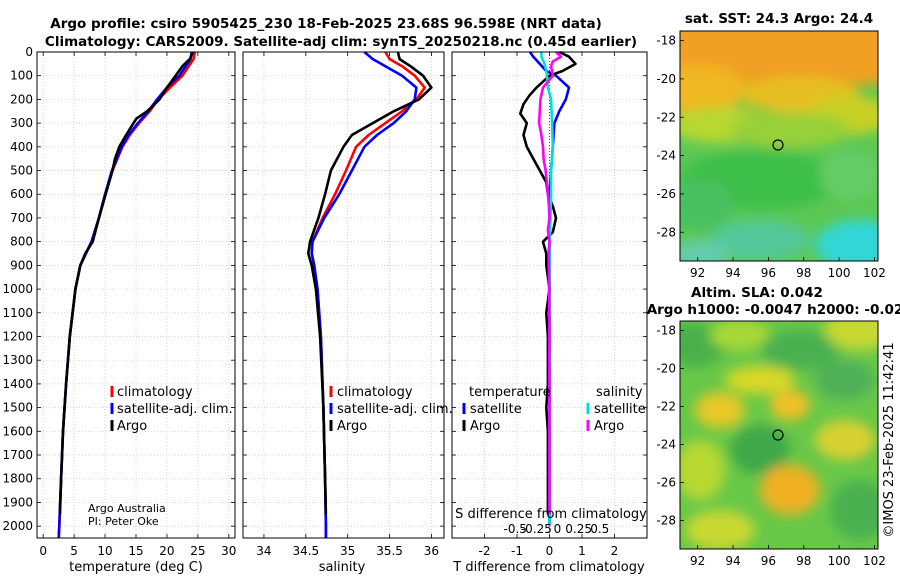 The width and height of the screenshot is (900, 580). Describe the element at coordinates (517, 551) in the screenshot. I see `x-tick-label: -1` at that location.